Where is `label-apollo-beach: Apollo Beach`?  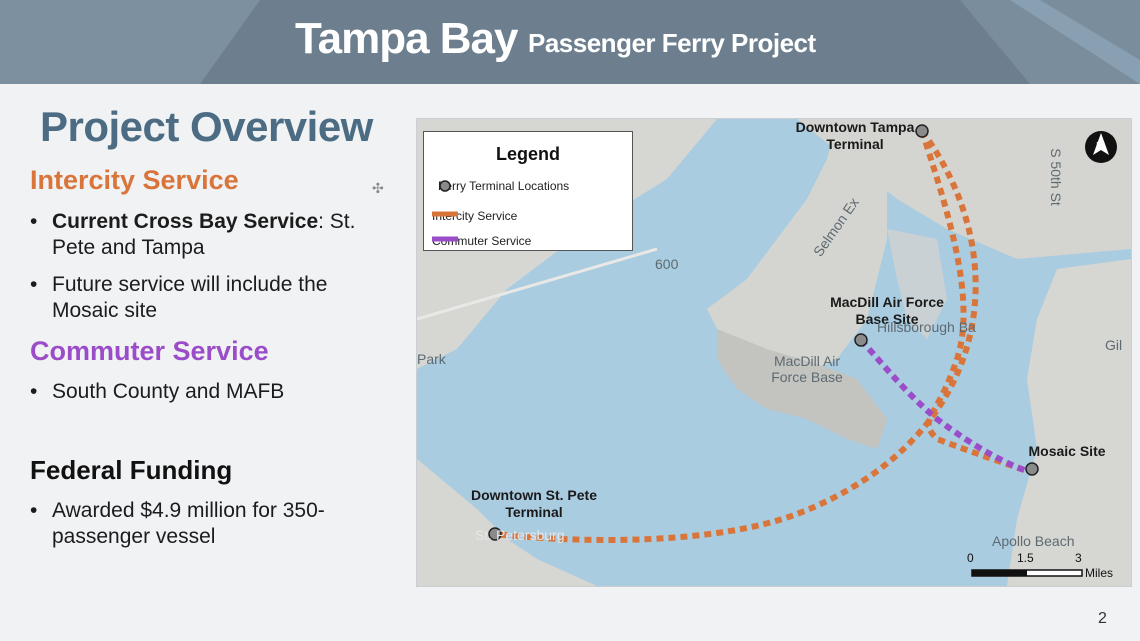
label-apollo-beach: Apollo Beach is located at coordinates (1033, 541).